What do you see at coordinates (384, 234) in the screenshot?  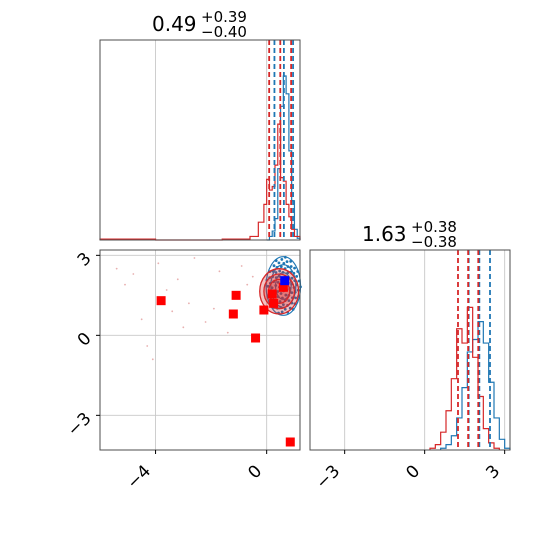 I see `title-param2-value: 1.63` at bounding box center [384, 234].